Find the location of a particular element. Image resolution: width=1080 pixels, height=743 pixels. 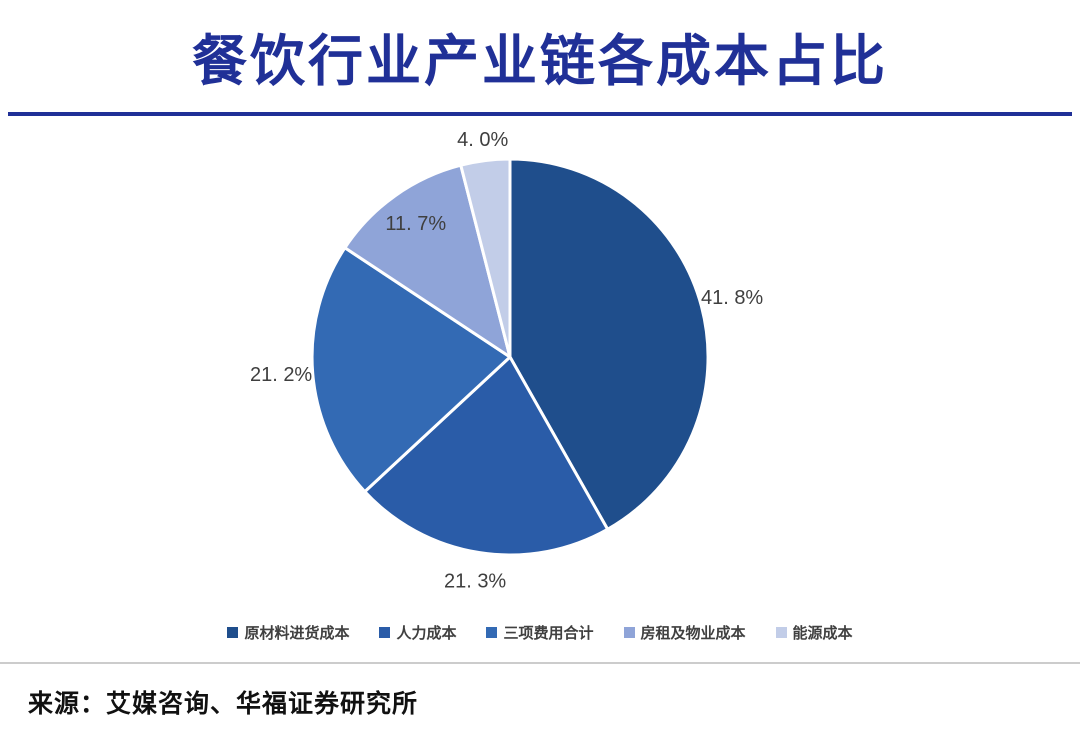

source-text: 来源：艾媒咨询、华福证券研究所 is located at coordinates (223, 704).